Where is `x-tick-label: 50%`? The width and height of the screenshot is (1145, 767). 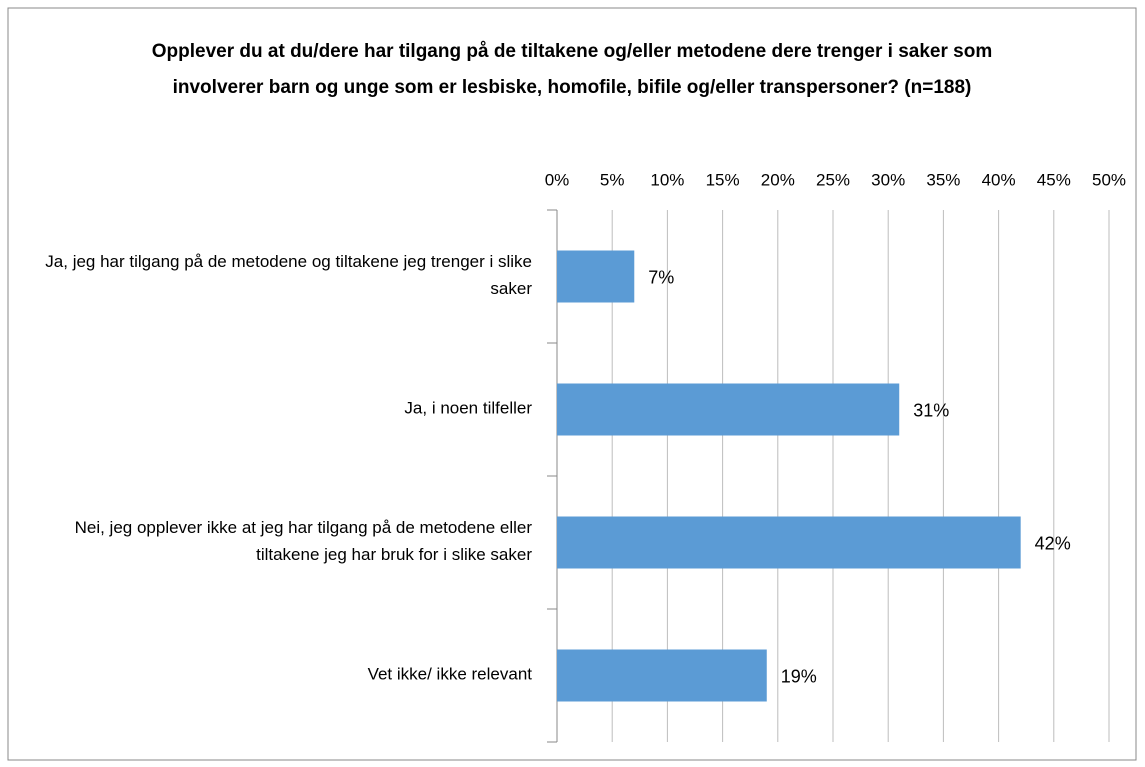
x-tick-label: 50% is located at coordinates (1109, 179).